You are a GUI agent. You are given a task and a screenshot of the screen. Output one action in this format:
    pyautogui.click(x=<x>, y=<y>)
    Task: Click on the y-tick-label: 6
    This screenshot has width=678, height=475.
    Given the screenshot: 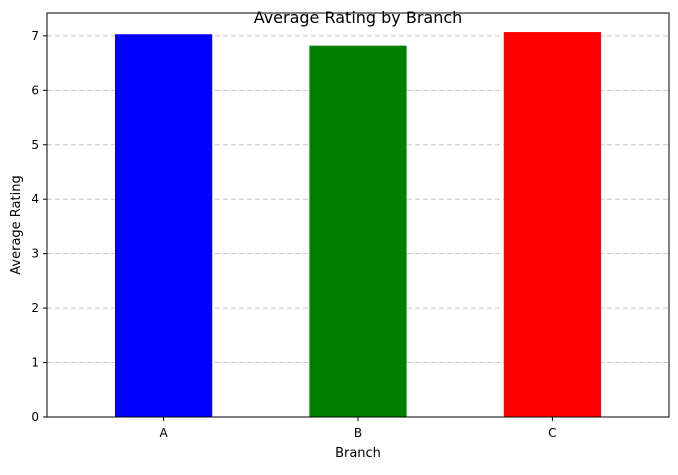 What is the action you would take?
    pyautogui.click(x=35, y=90)
    